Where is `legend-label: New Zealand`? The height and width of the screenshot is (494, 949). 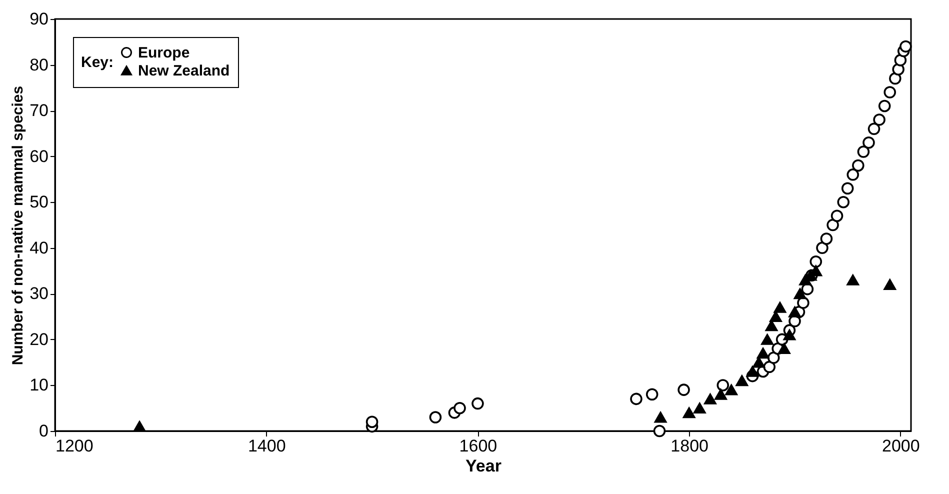
legend-label: New Zealand is located at coordinates (184, 71).